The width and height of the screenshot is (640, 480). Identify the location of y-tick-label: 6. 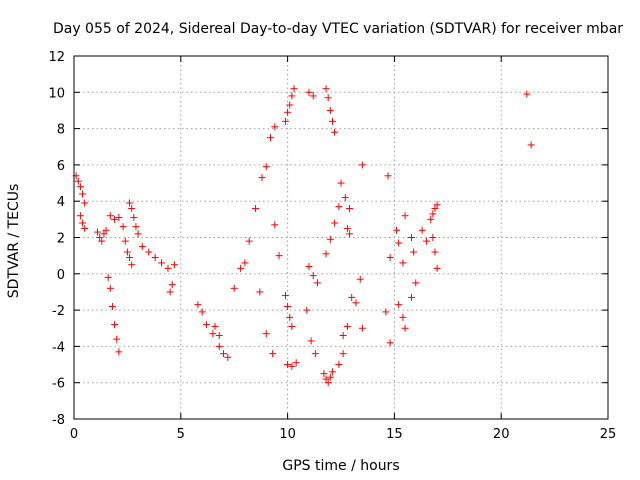
(61, 166).